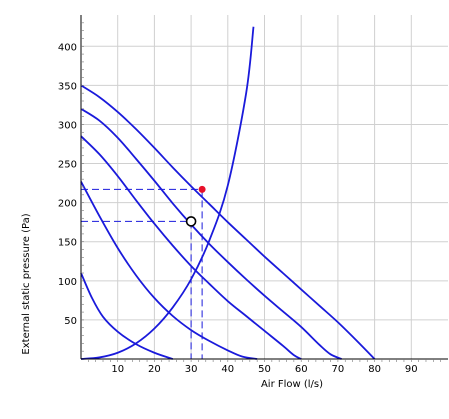 This screenshot has width=449, height=419. Describe the element at coordinates (374, 369) in the screenshot. I see `x-tick-label: 80` at that location.